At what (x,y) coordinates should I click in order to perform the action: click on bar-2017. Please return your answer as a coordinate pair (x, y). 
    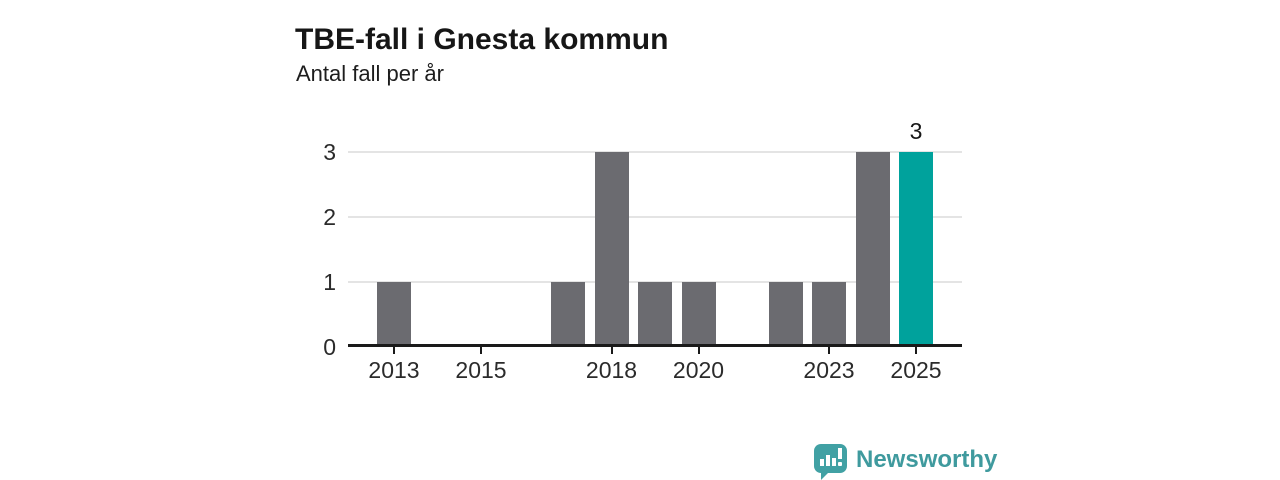
    Looking at the image, I should click on (568, 313).